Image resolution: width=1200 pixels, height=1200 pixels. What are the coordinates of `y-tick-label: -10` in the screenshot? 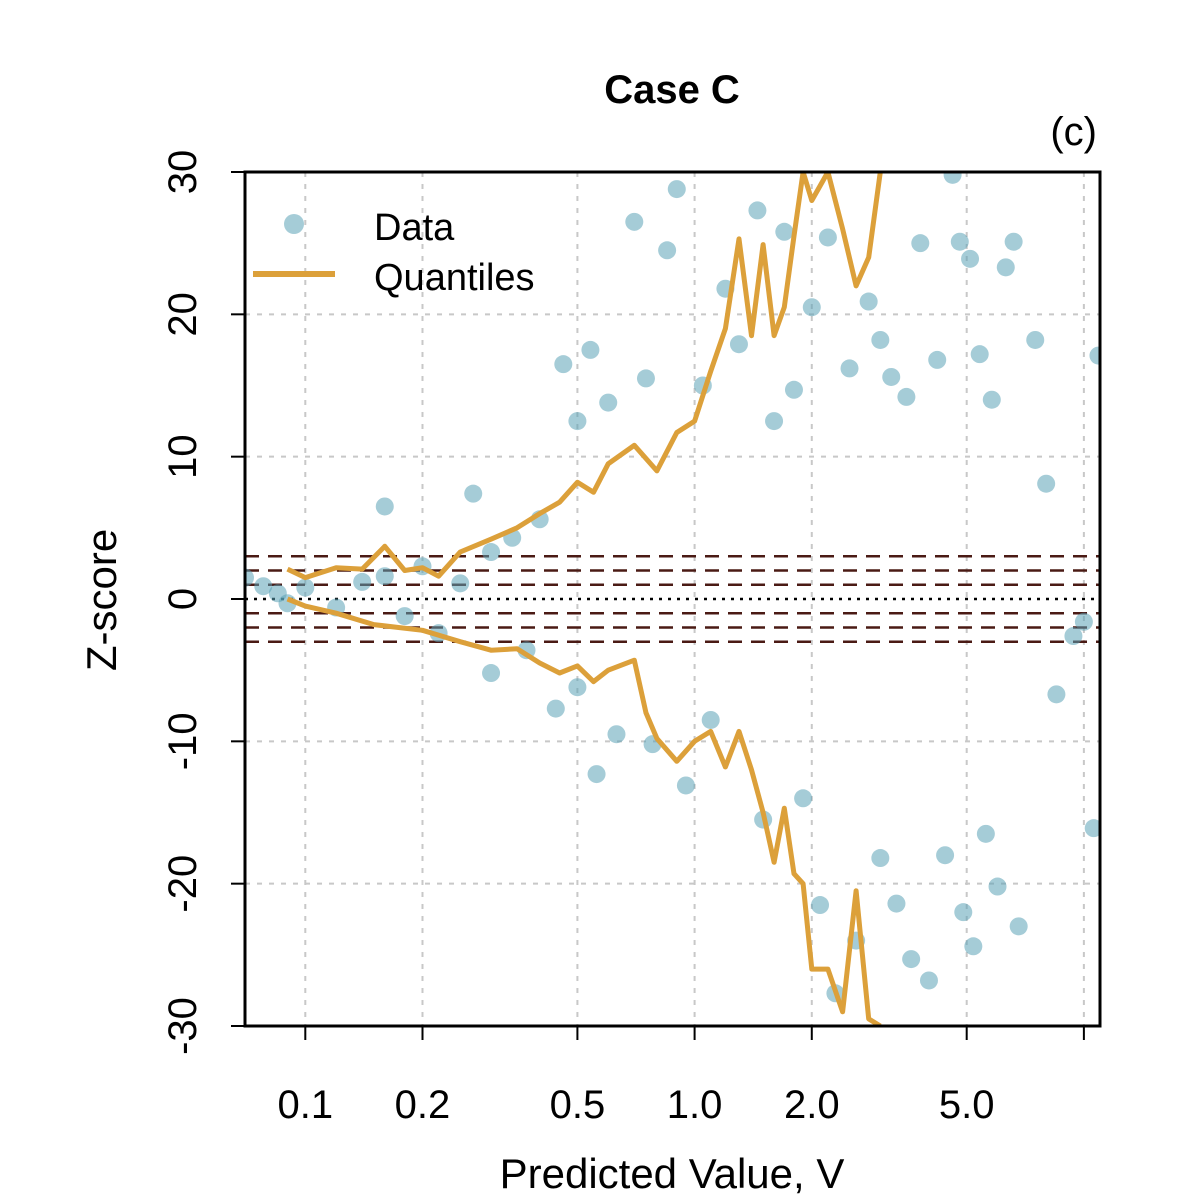 It's located at (183, 741).